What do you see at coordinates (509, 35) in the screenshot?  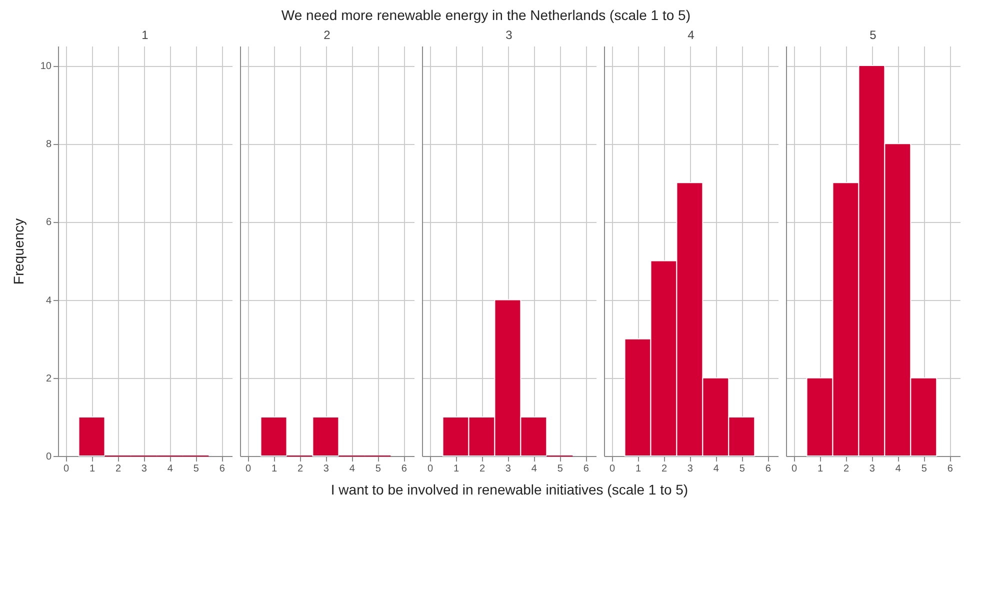 I see `chart-title: 3` at bounding box center [509, 35].